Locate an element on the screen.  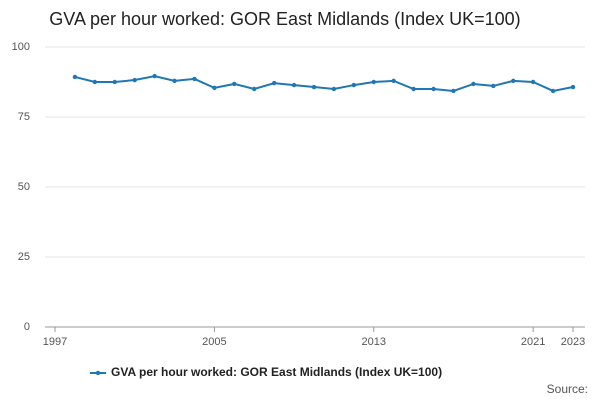
y-tick-label: 50 is located at coordinates (24, 187).